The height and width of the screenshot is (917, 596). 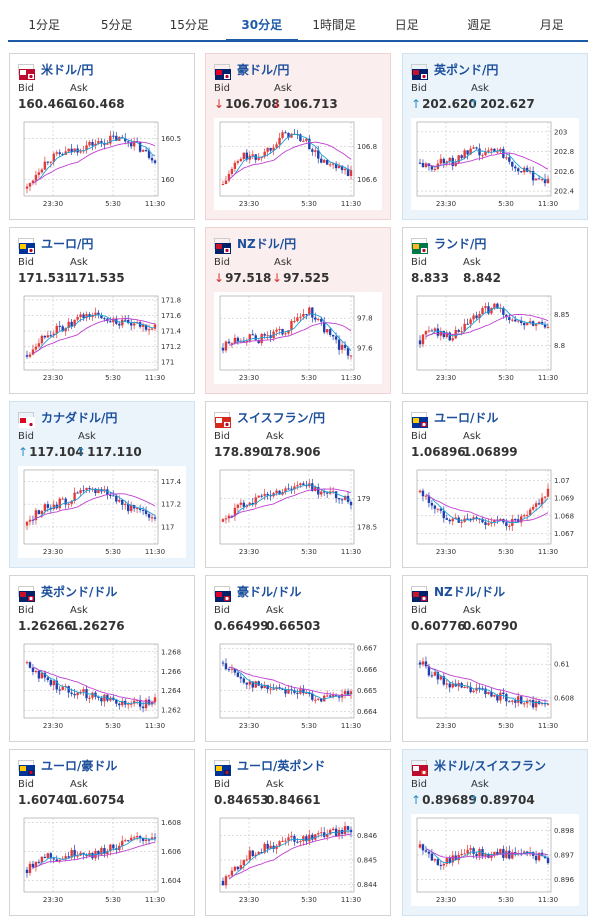 What do you see at coordinates (102, 512) in the screenshot?
I see `price-chart: 117.4 117.2 117 23:30 5:30 11:30` at bounding box center [102, 512].